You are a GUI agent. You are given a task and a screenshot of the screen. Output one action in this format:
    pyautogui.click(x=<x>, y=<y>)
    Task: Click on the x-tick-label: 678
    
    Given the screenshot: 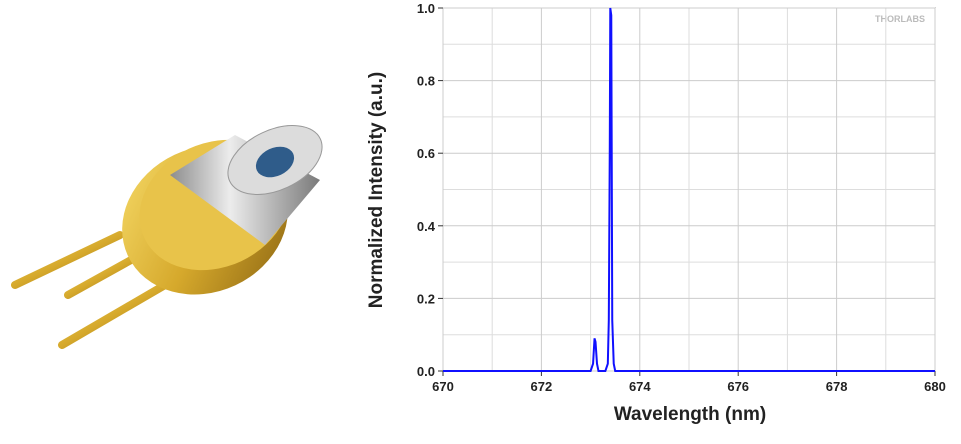 What is the action you would take?
    pyautogui.click(x=837, y=386)
    